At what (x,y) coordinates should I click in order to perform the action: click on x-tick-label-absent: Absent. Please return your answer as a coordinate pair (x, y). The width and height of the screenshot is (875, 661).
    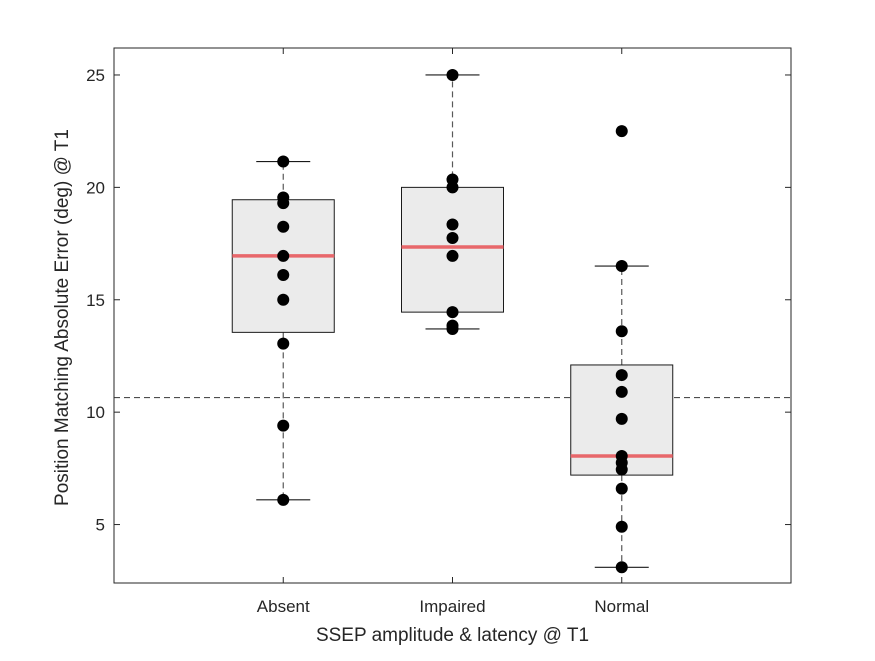
    Looking at the image, I should click on (283, 606).